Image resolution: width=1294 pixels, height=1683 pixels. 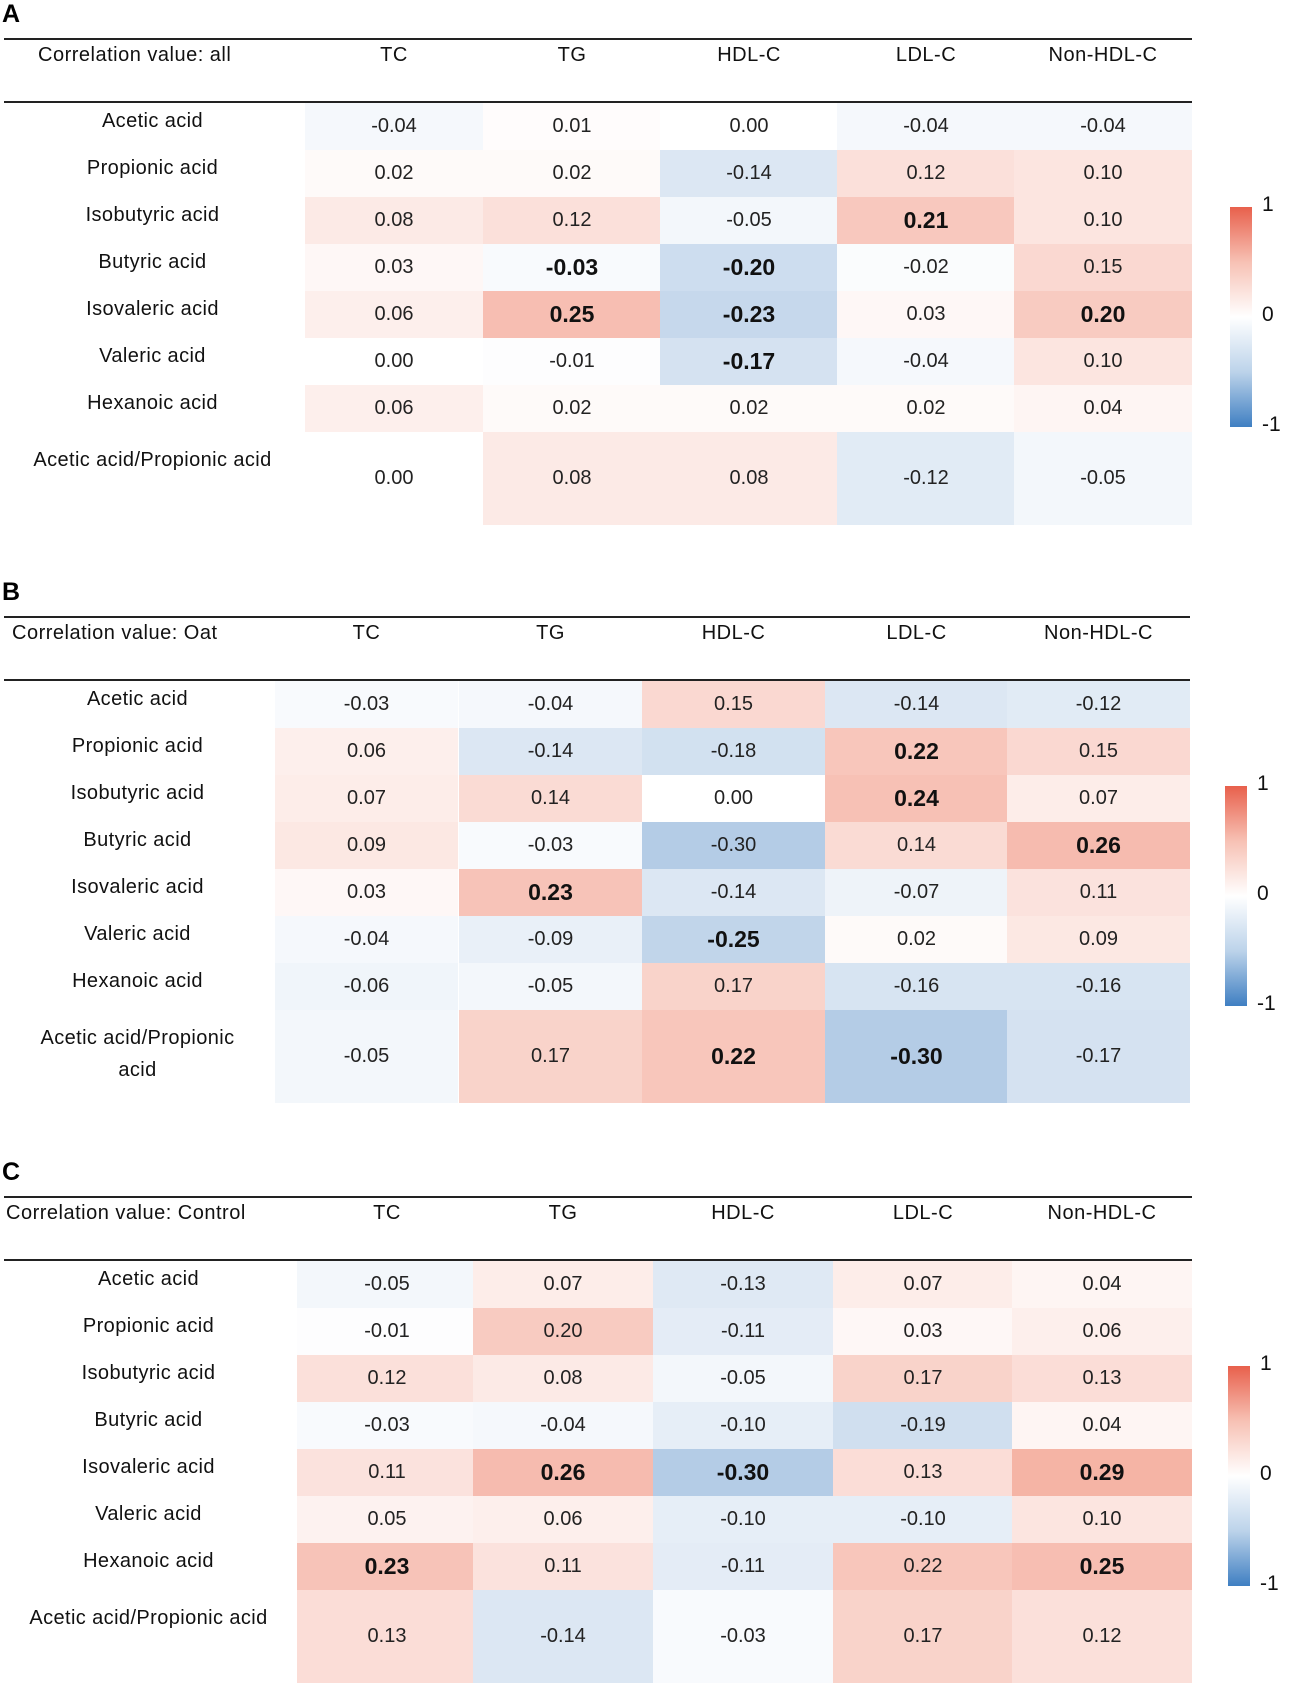 What do you see at coordinates (1098, 845) in the screenshot?
I see `heatmap-cell: 0.26` at bounding box center [1098, 845].